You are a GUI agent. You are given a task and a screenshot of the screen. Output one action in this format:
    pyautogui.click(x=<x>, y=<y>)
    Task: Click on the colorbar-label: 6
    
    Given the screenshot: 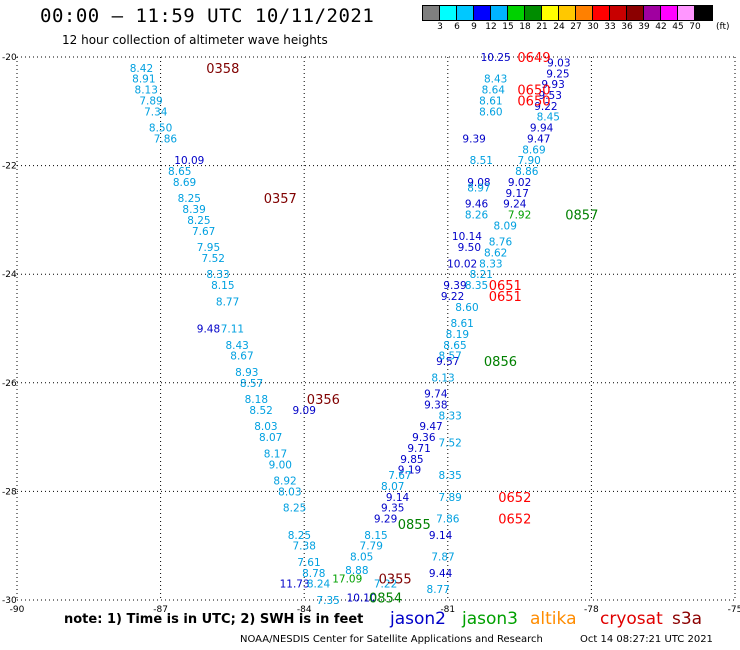 What is the action you would take?
    pyautogui.click(x=457, y=27)
    